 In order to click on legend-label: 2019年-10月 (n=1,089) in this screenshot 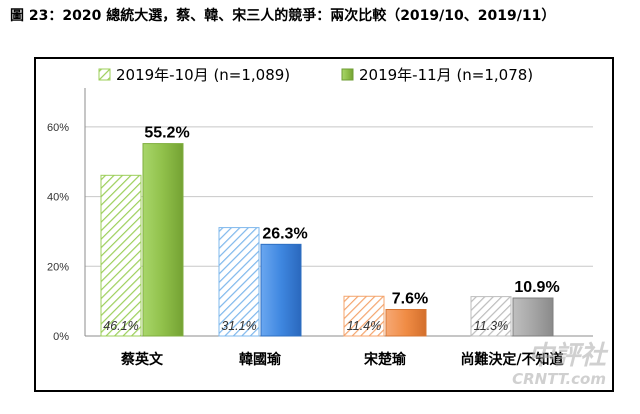, I will do `click(203, 75)`.